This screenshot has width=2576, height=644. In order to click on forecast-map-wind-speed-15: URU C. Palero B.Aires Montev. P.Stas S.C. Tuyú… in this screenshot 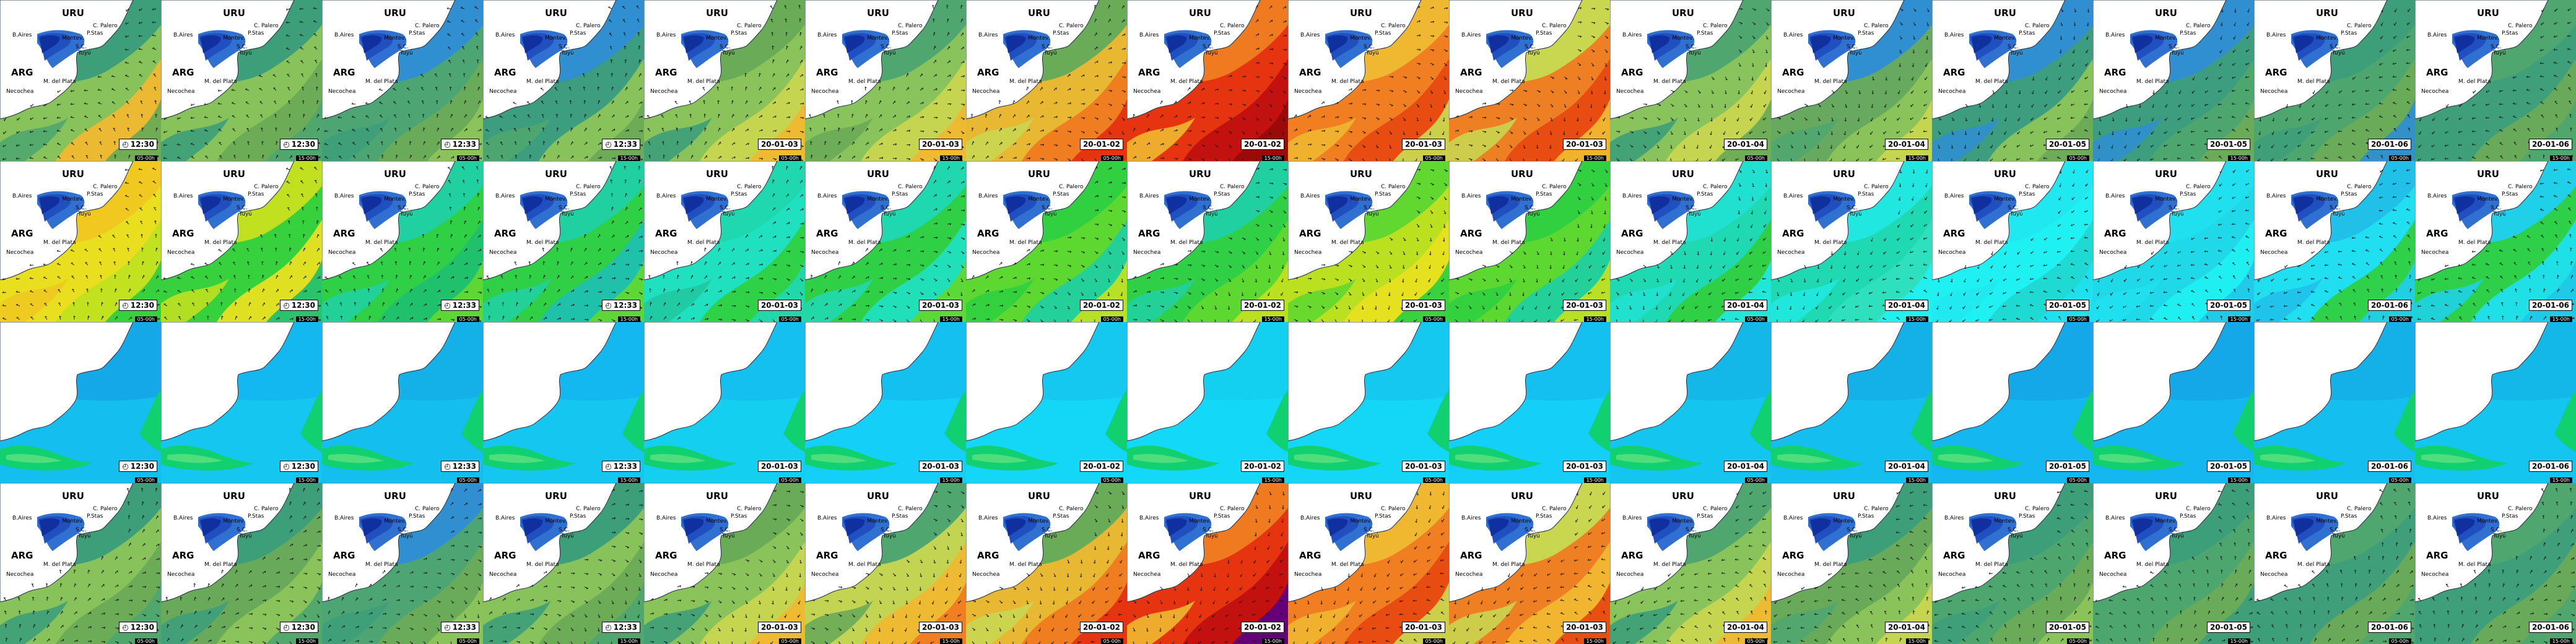, I will do `click(2334, 80)`.